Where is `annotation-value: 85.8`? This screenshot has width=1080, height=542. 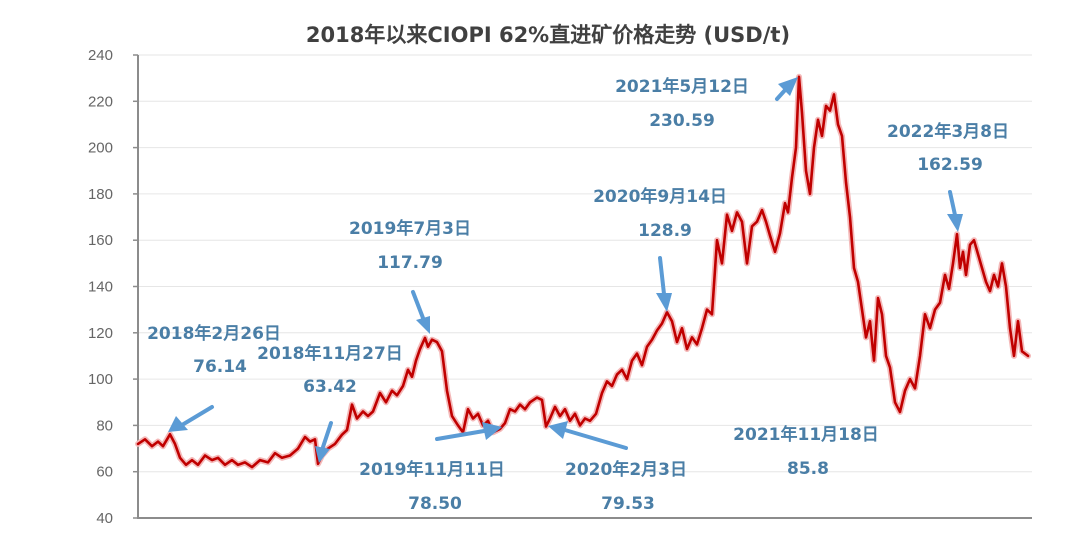
annotation-value: 85.8 is located at coordinates (808, 469).